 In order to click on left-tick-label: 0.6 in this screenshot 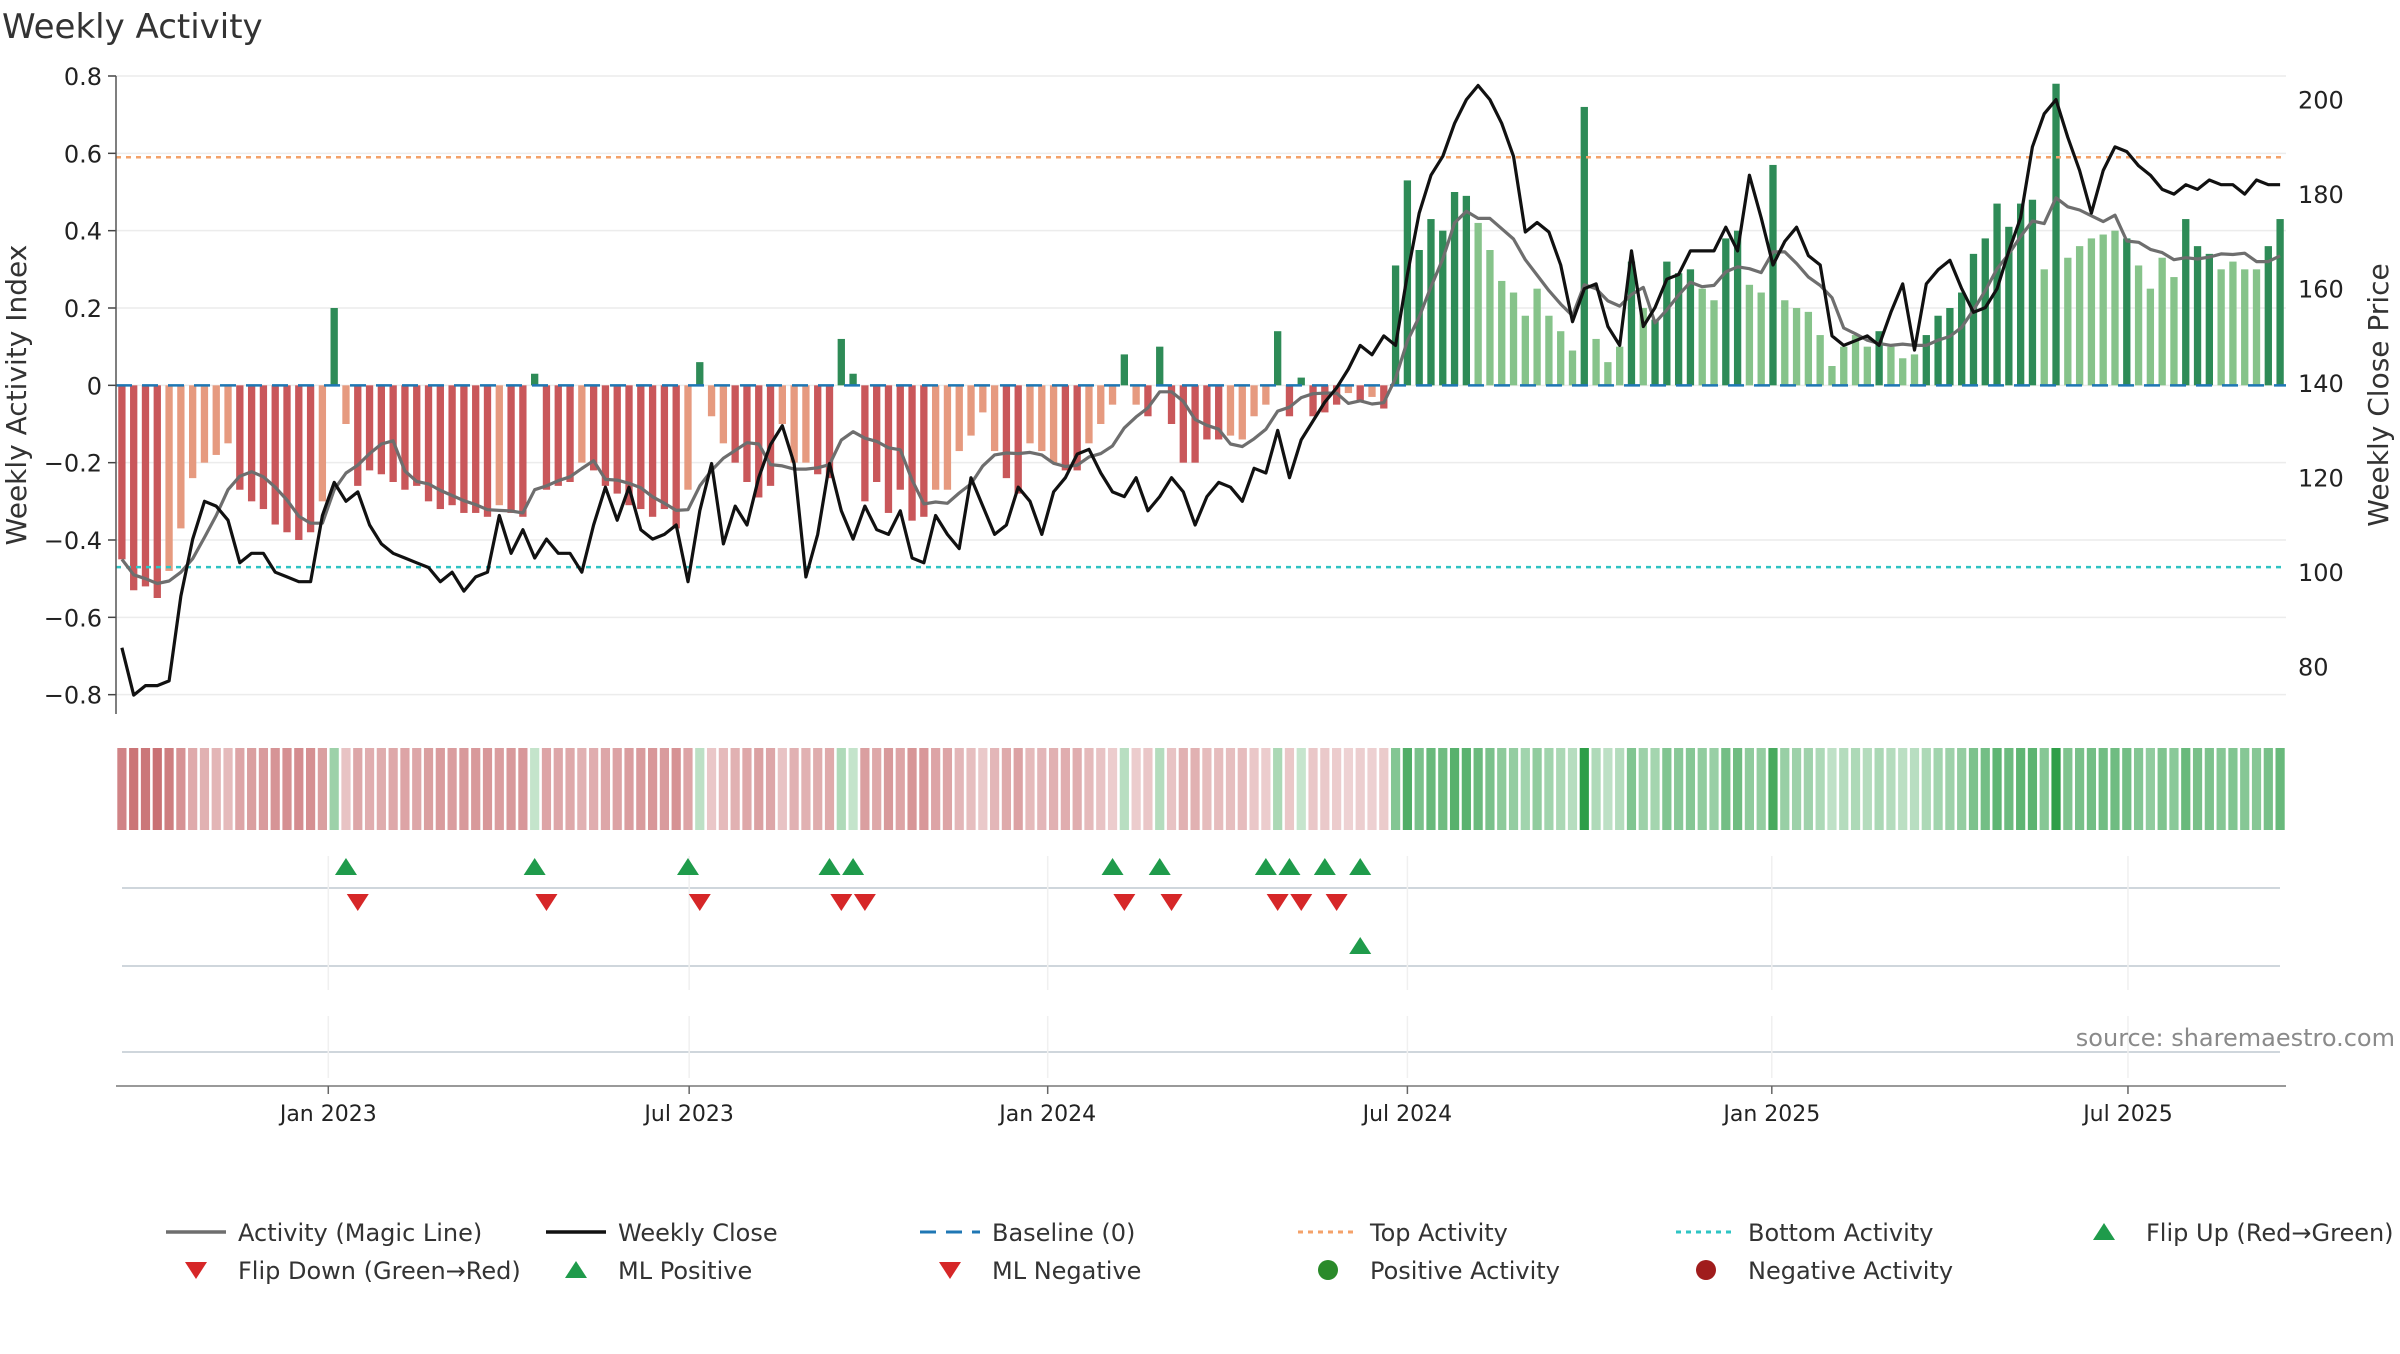, I will do `click(83, 154)`.